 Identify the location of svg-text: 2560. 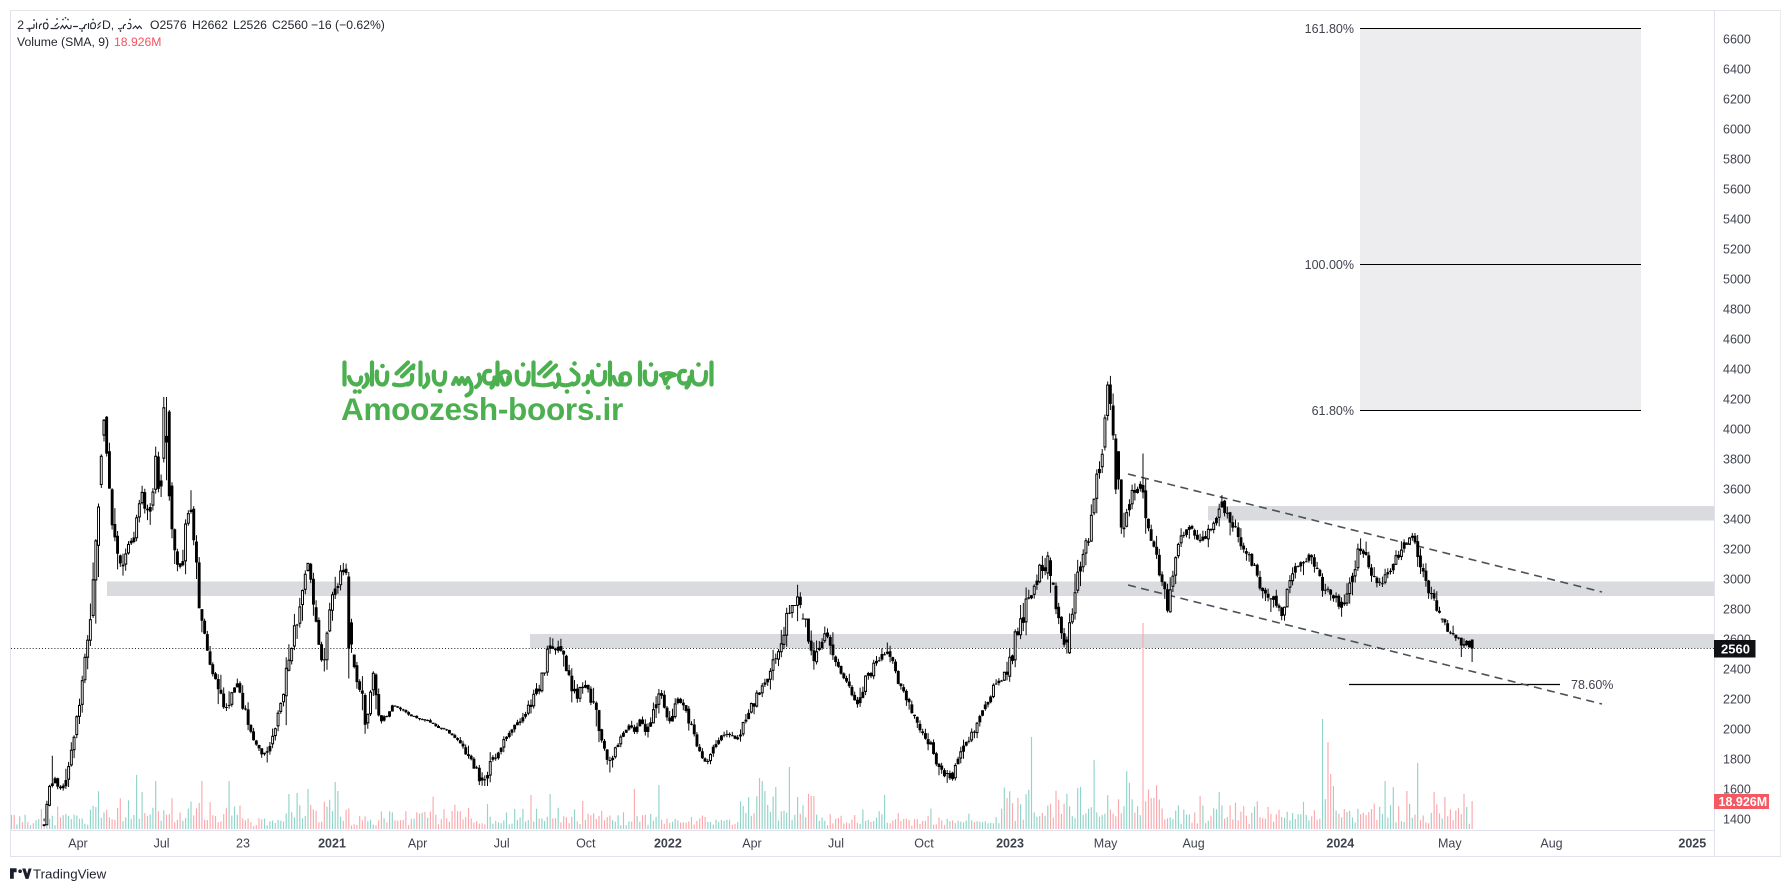
(1735, 649).